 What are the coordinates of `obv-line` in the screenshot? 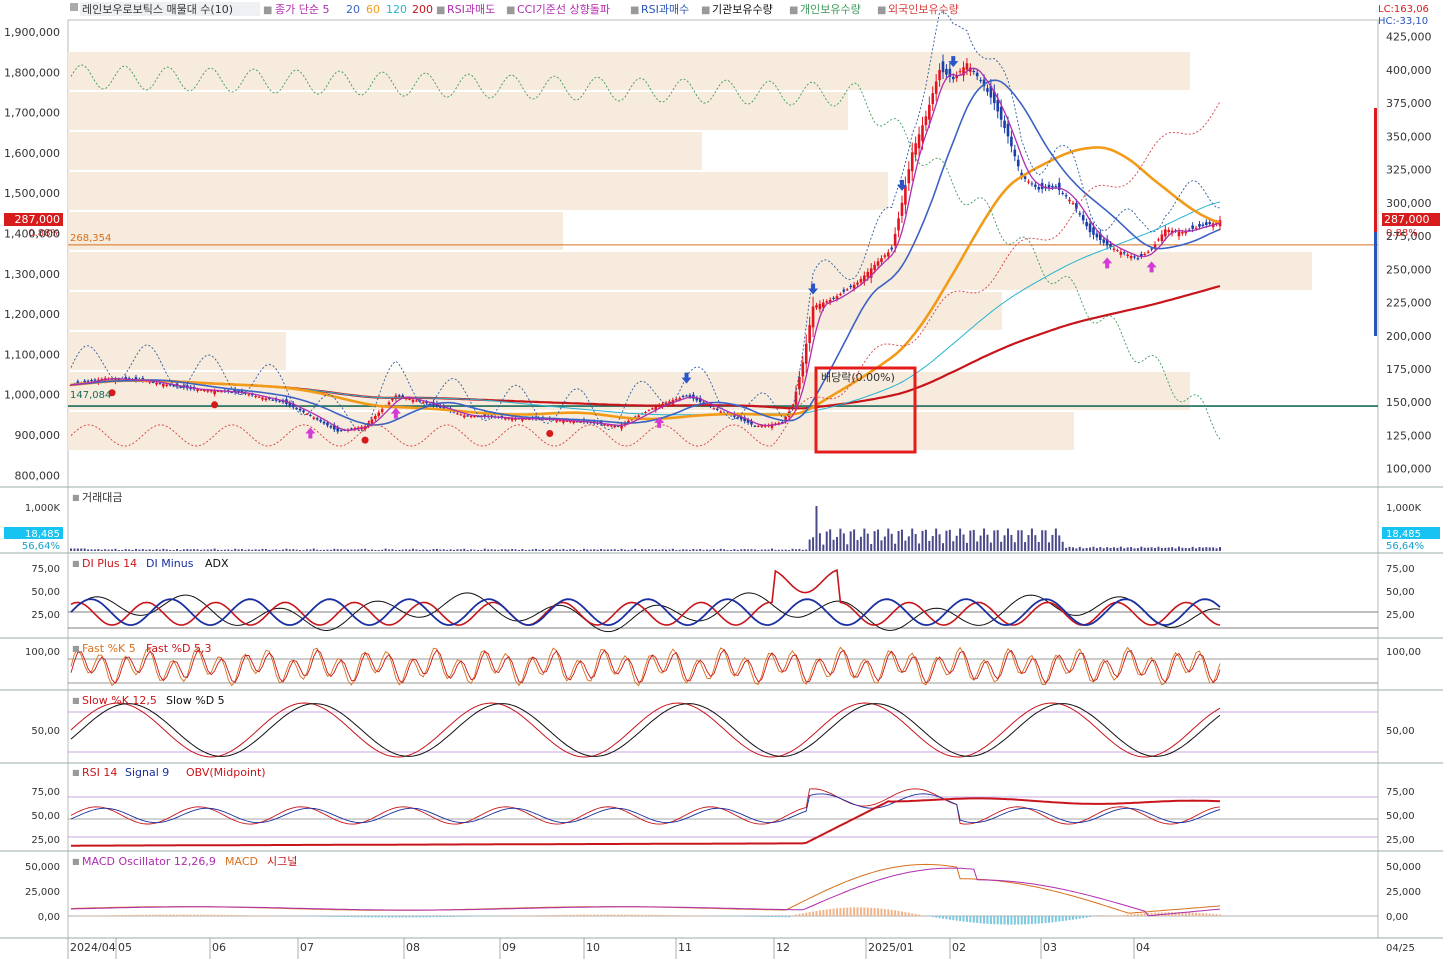 It's located at (646, 822).